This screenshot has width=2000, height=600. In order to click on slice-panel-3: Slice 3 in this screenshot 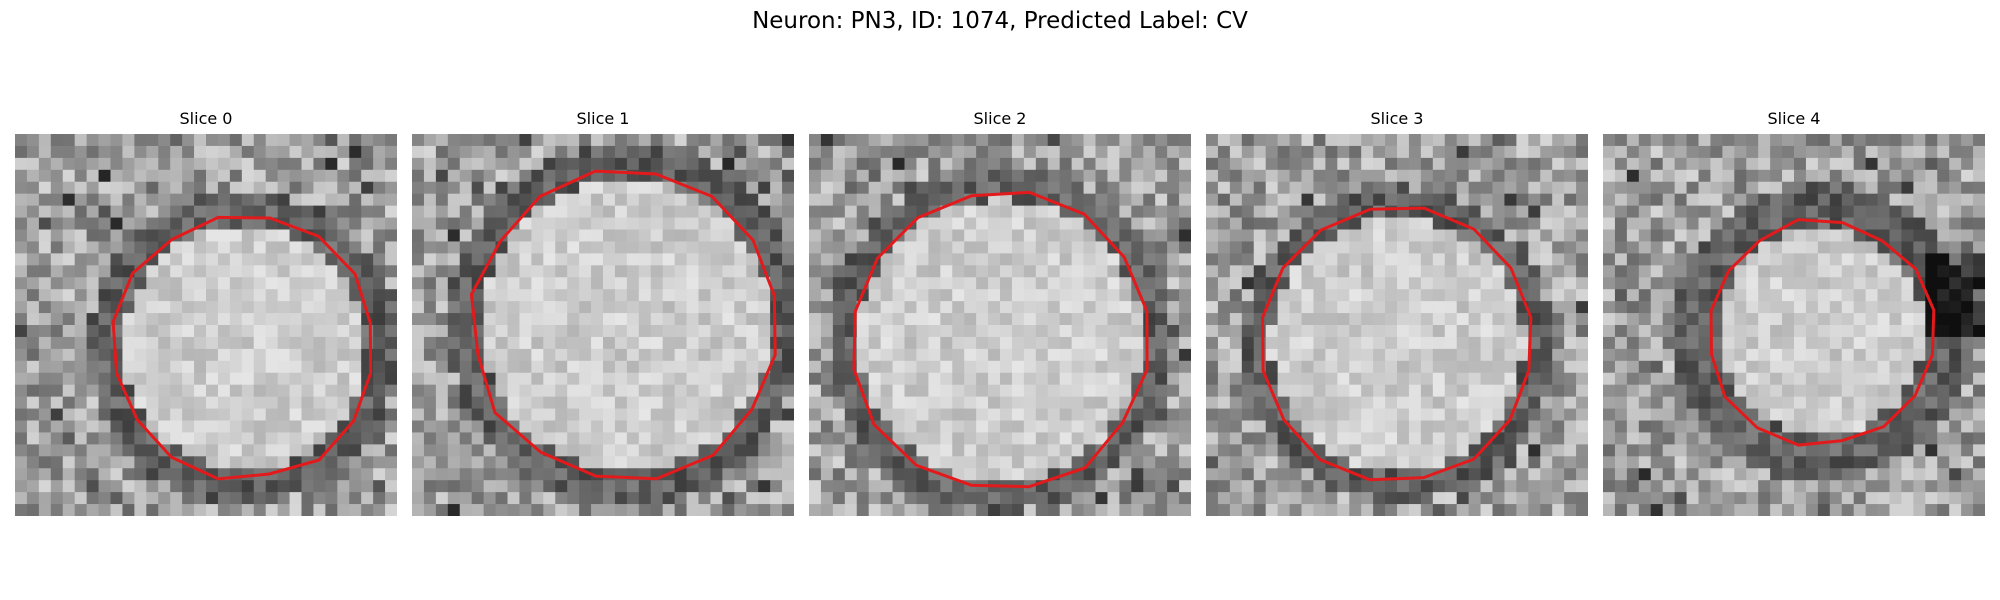, I will do `click(1397, 312)`.